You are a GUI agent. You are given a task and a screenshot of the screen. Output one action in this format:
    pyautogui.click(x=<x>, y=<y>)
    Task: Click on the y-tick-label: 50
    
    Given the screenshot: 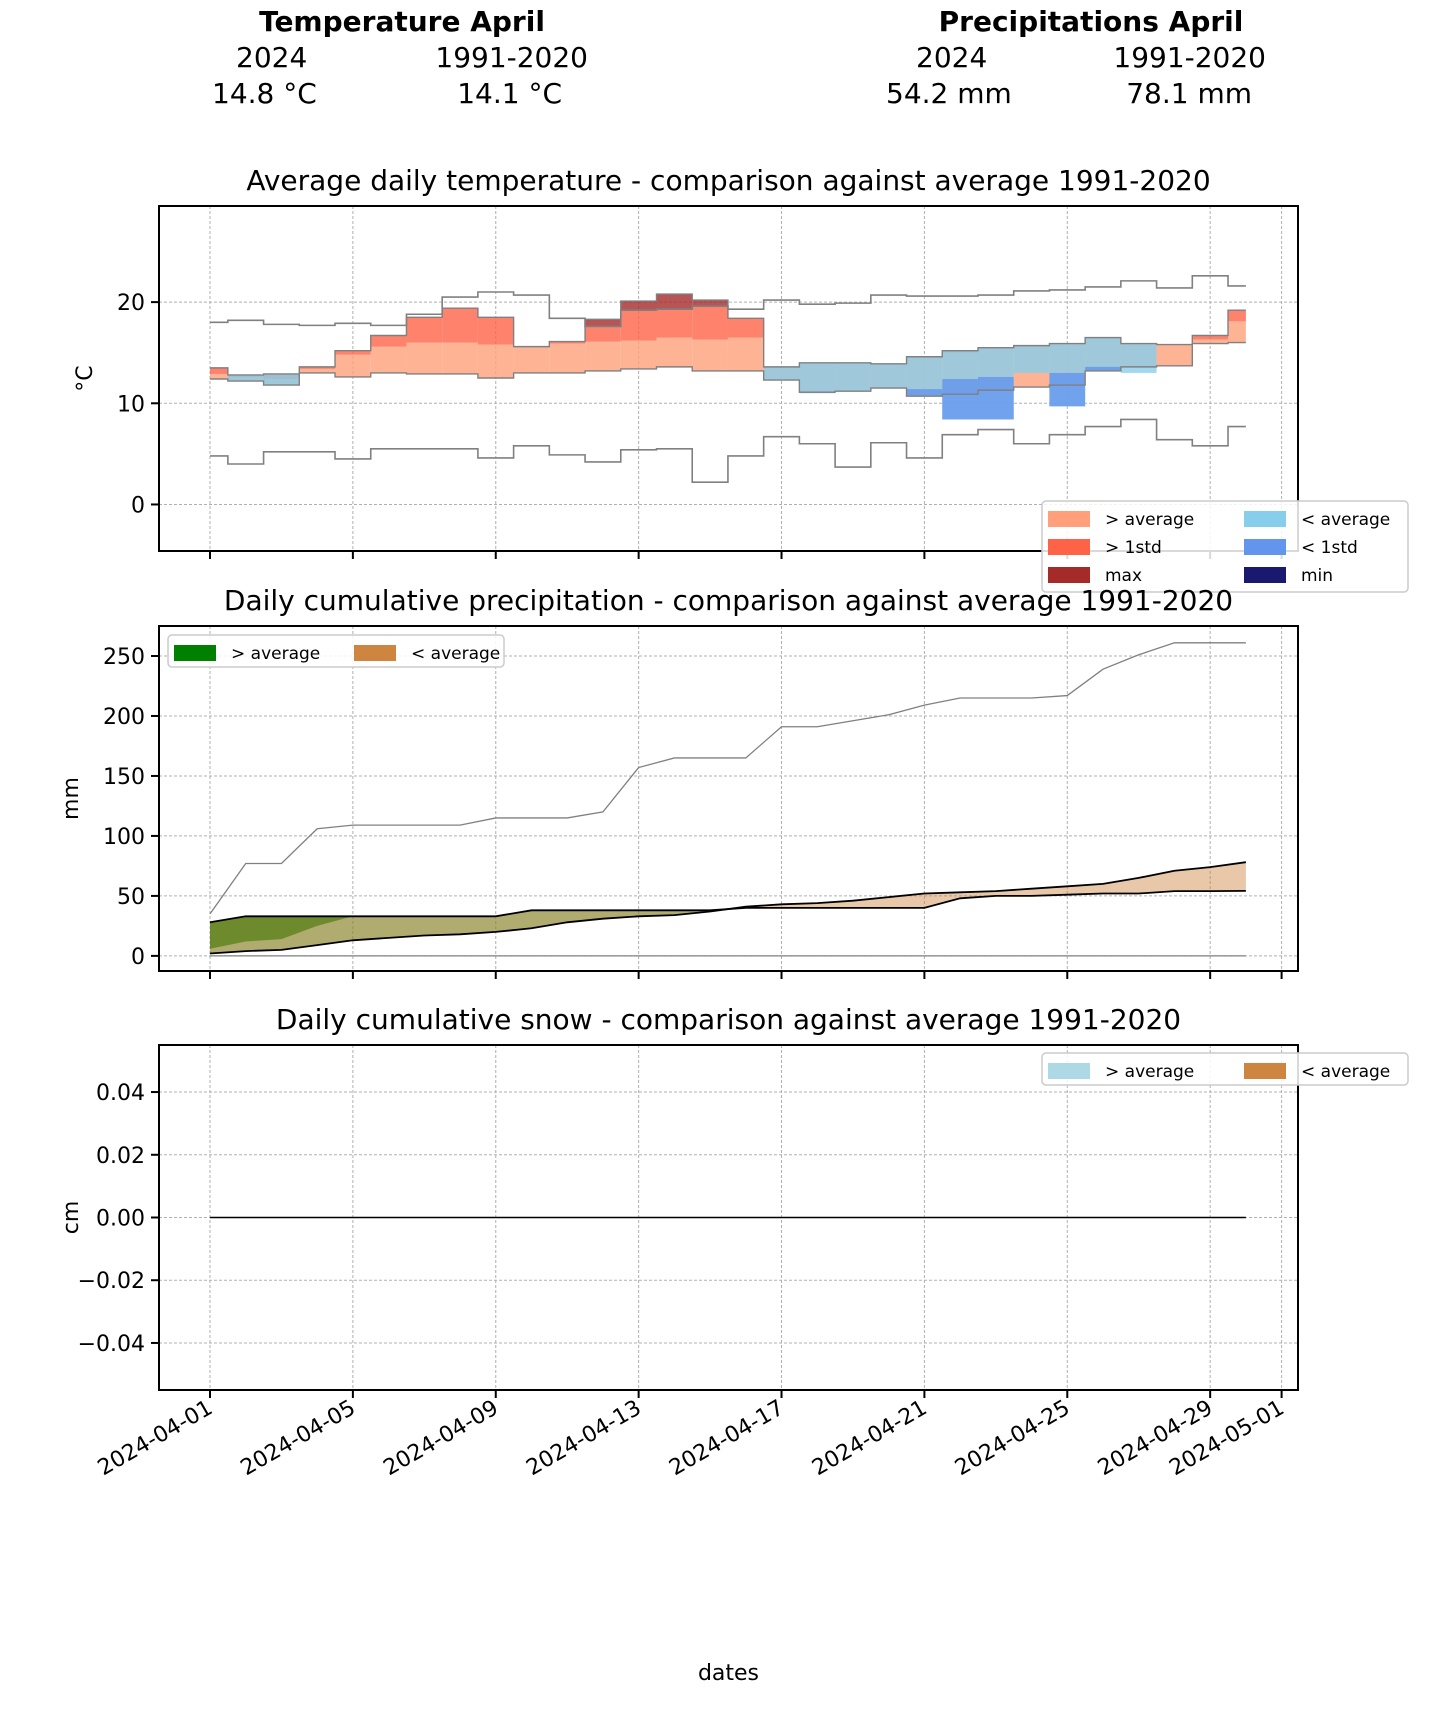 What is the action you would take?
    pyautogui.click(x=131, y=897)
    